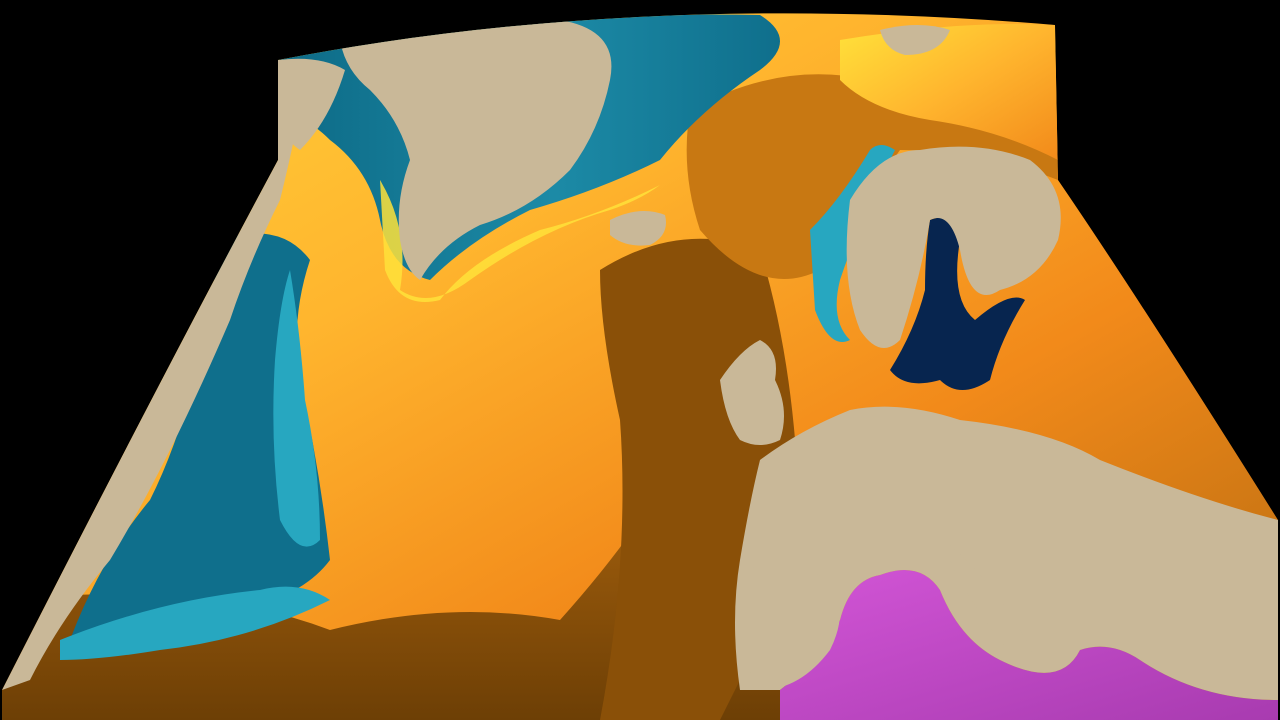 This screenshot has height=720, width=1280. I want to click on svalbard, so click(915, 40).